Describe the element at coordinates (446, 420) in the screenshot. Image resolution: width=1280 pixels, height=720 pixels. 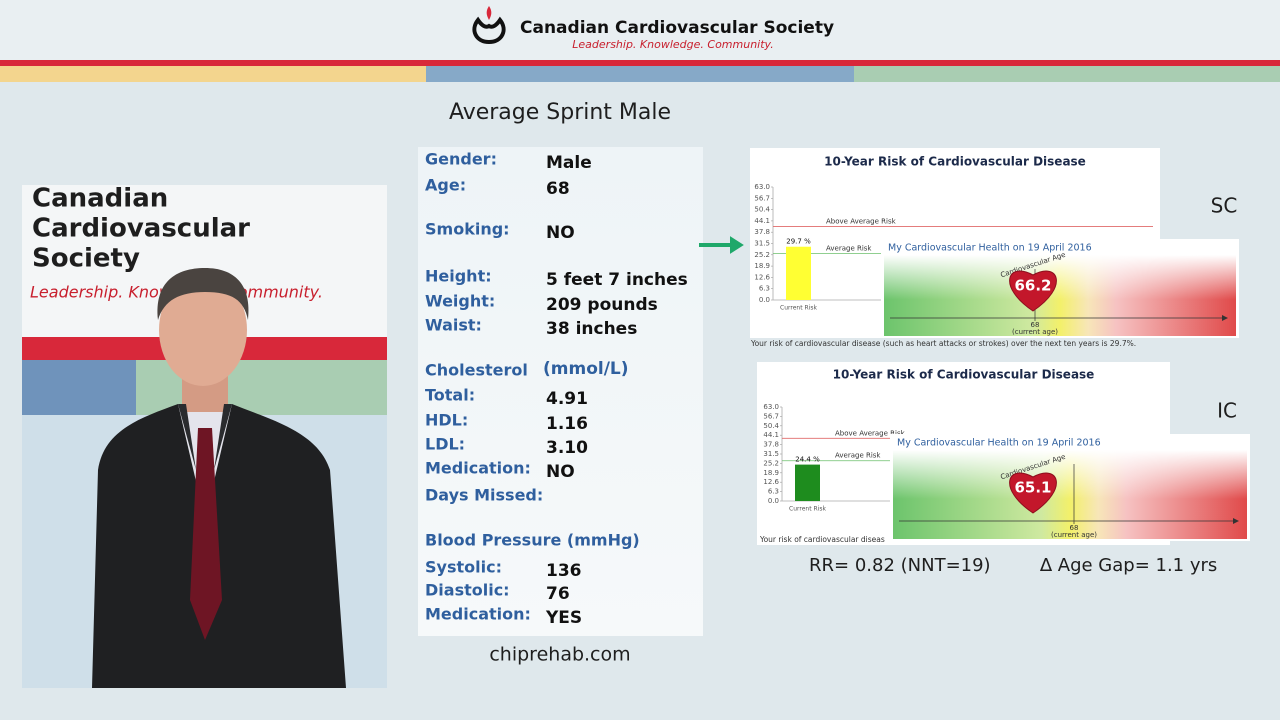
I see `profile-label: HDL:` at that location.